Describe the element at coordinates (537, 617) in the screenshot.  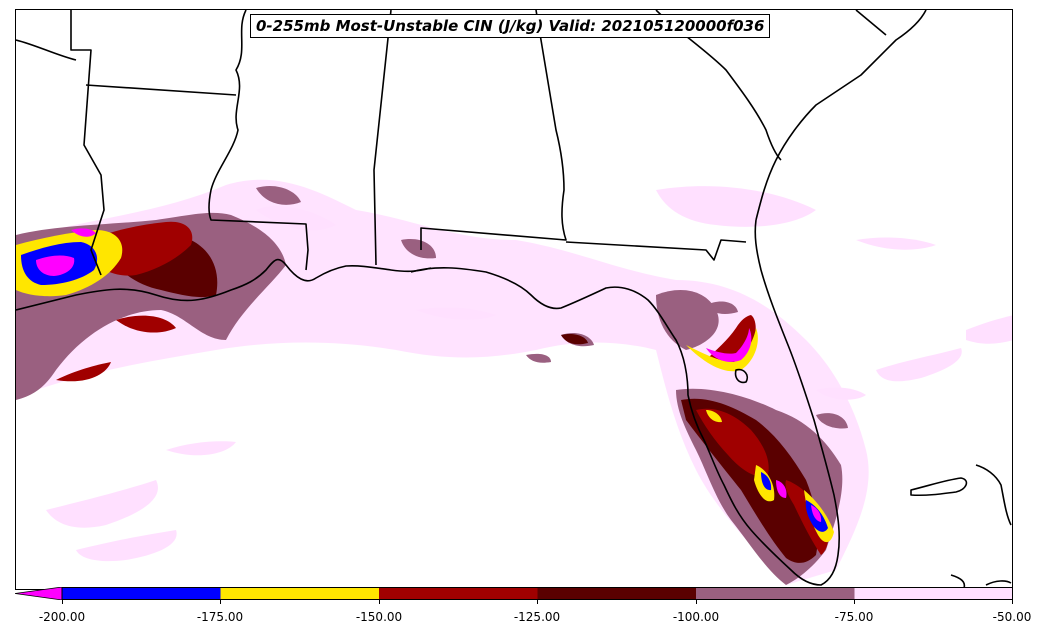
I see `colorbar-tick-label: -125.00` at that location.